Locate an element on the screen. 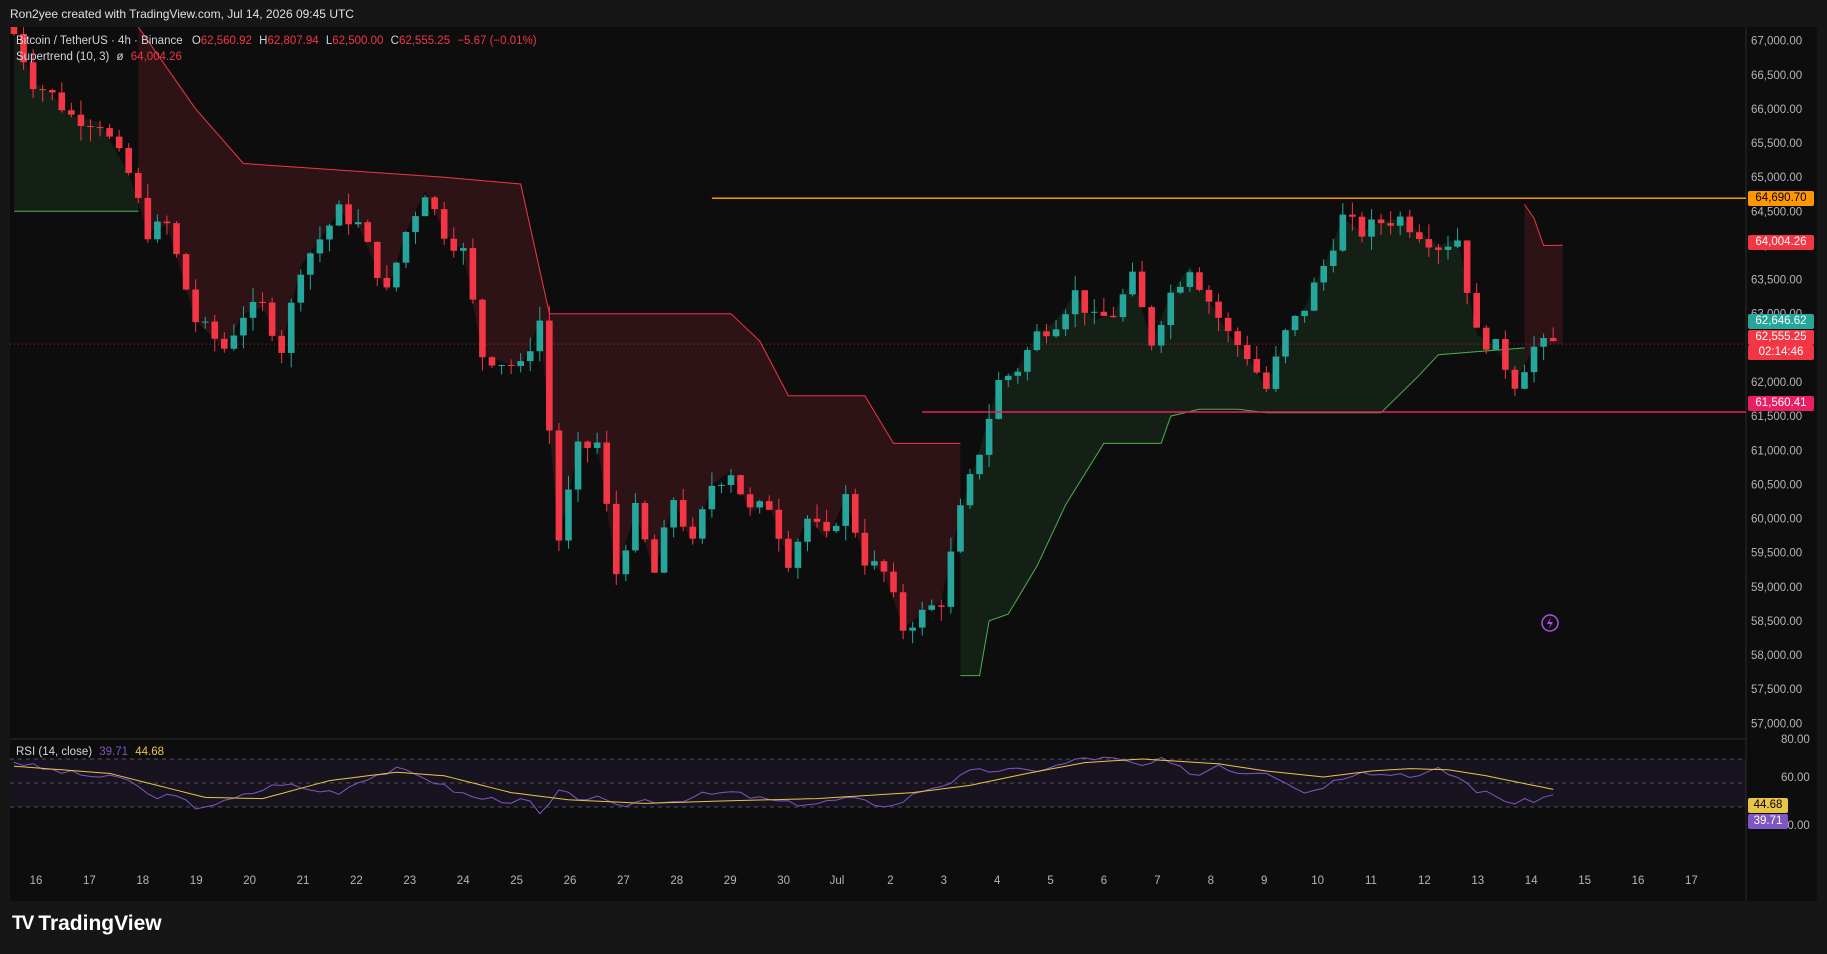 The height and width of the screenshot is (954, 1827). rsi-name: RSI (14, close) is located at coordinates (54, 752).